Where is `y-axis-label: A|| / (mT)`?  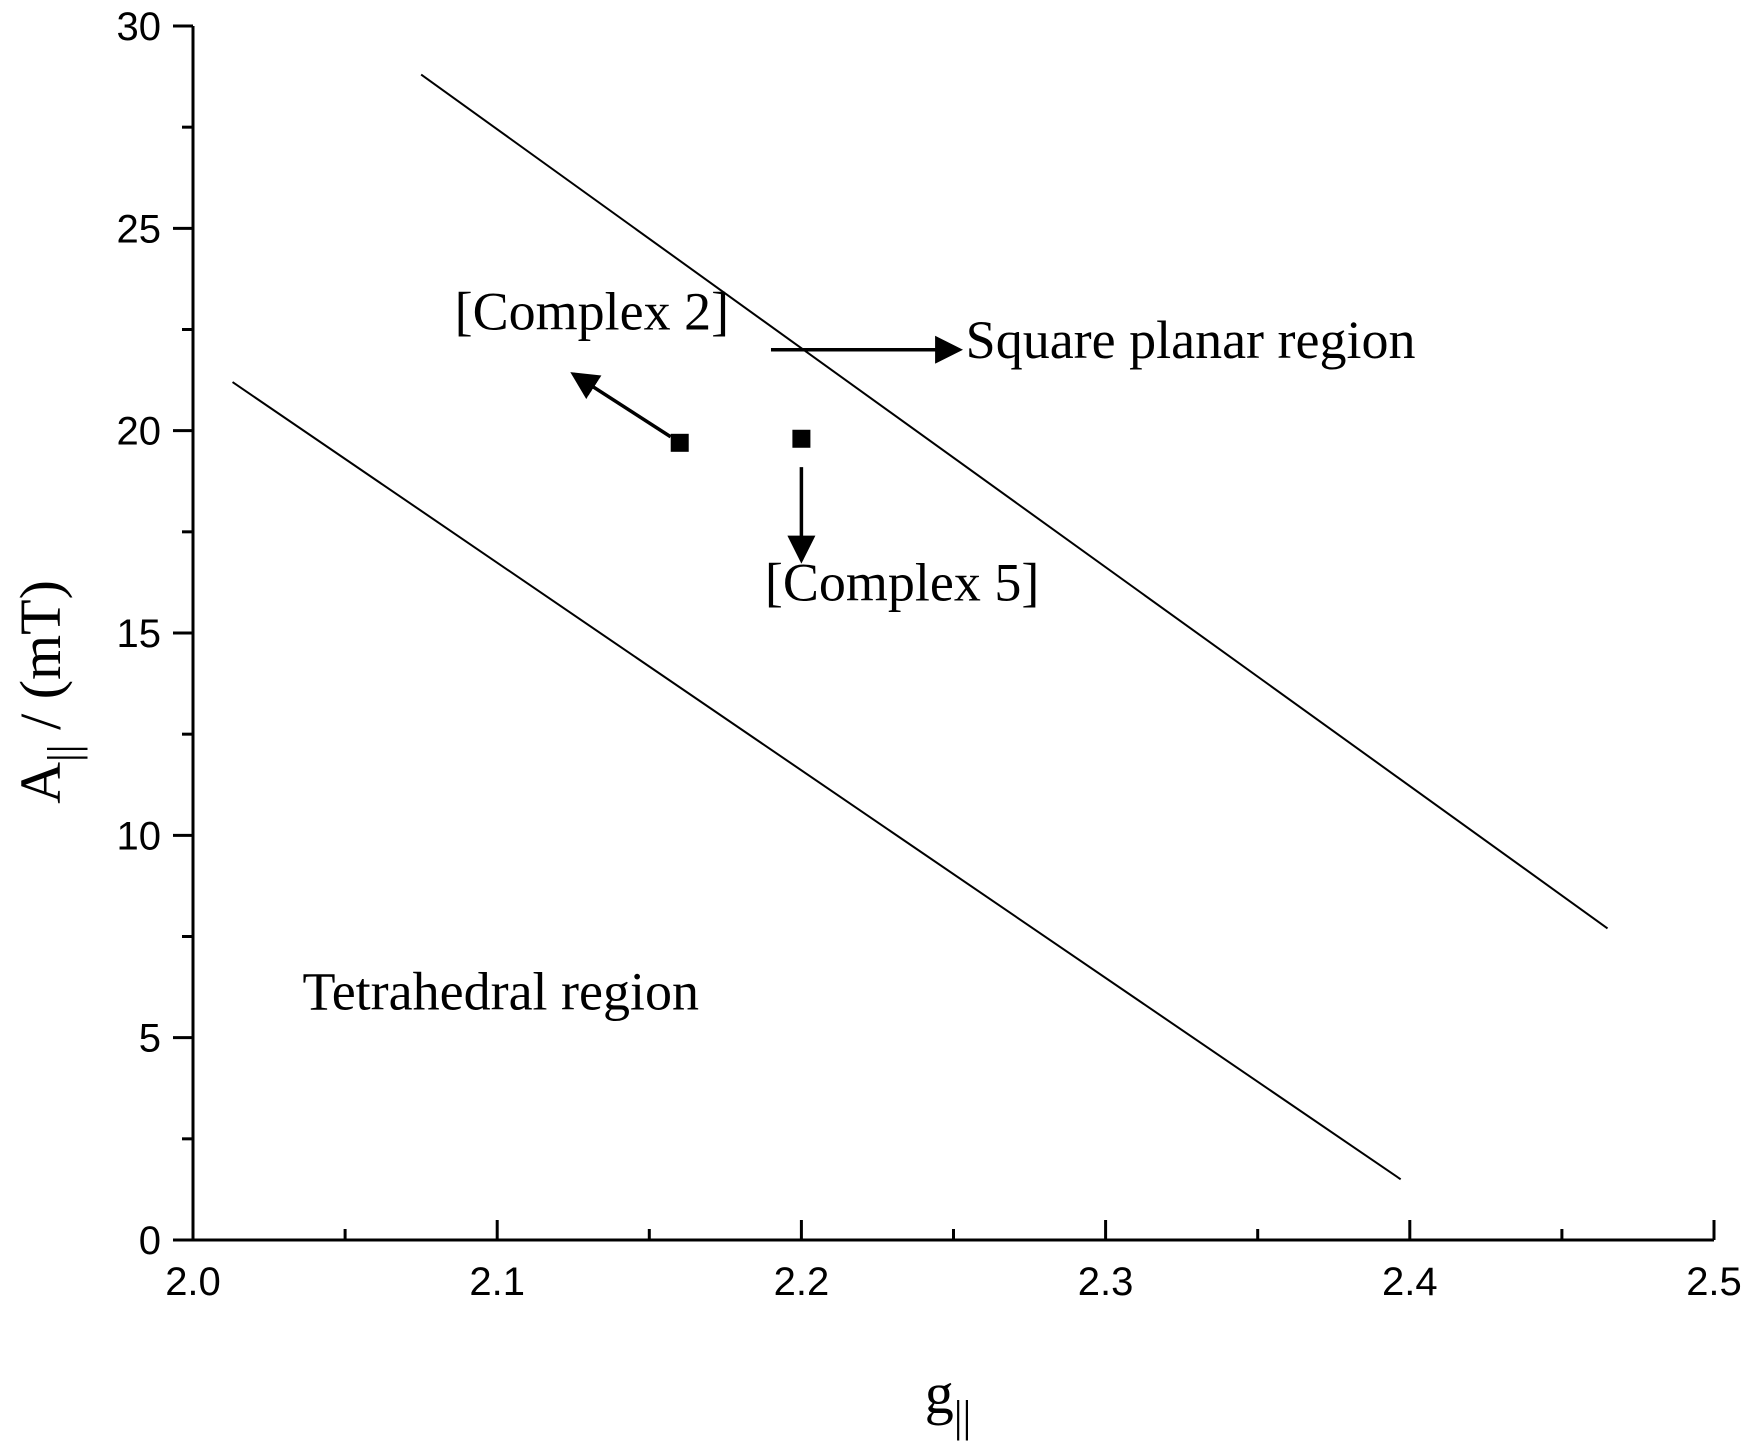
y-axis-label: A|| / (mT) is located at coordinates (48, 692).